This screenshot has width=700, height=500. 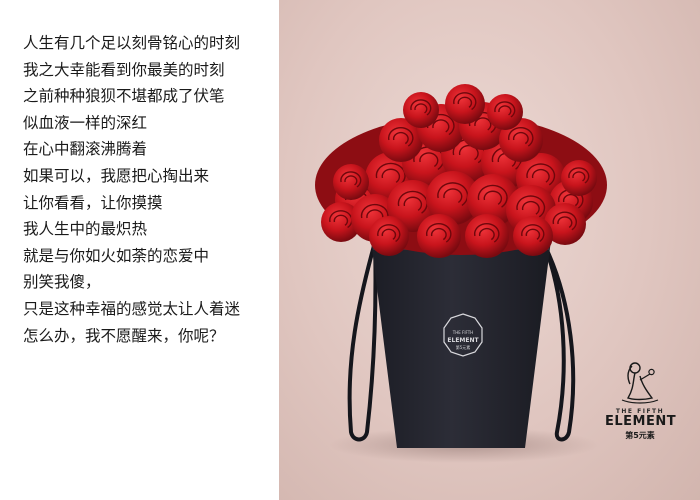 I want to click on poem-line: 让你看看，让你摸摸, so click(x=93, y=202).